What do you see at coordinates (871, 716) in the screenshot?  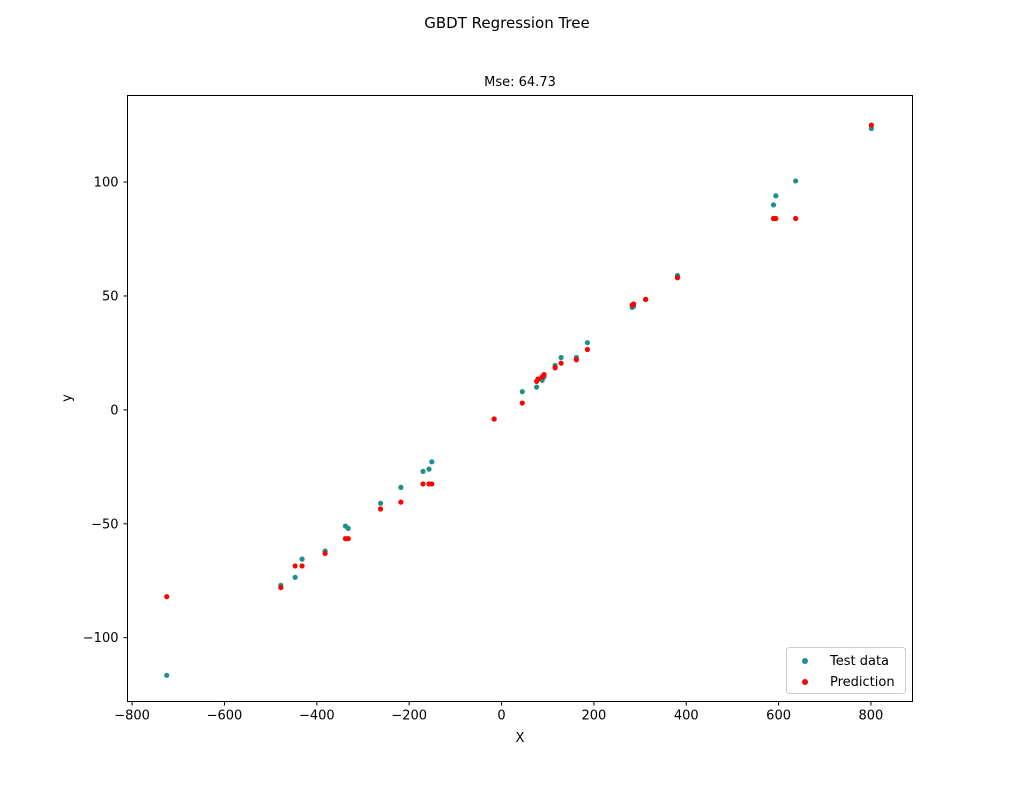 I see `x-tick-label: 800` at bounding box center [871, 716].